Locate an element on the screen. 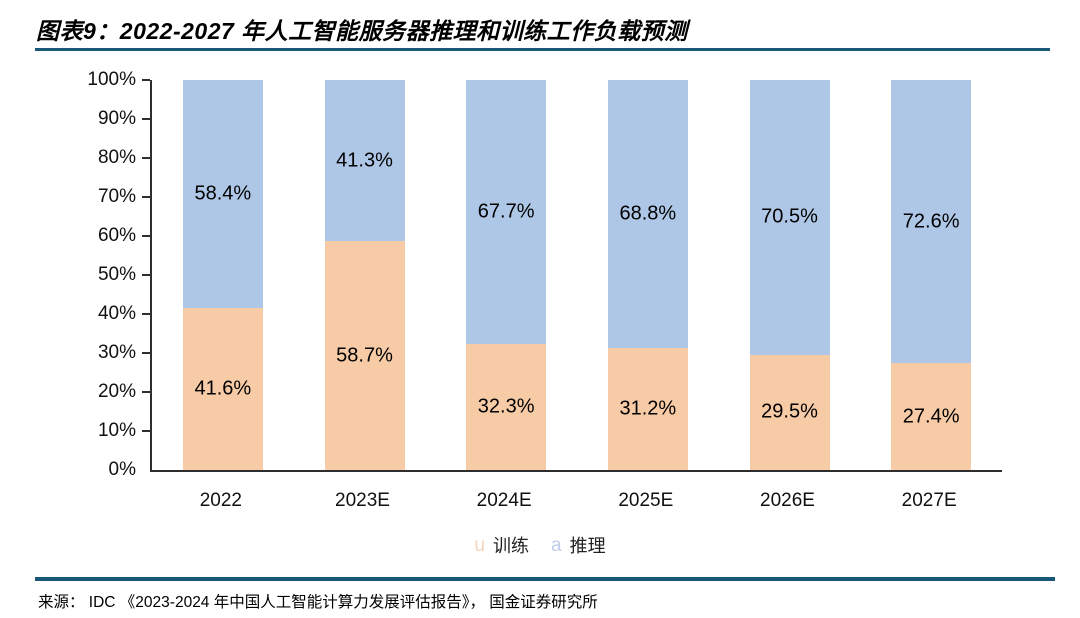 The height and width of the screenshot is (618, 1080). data-label: 31.2% is located at coordinates (648, 408).